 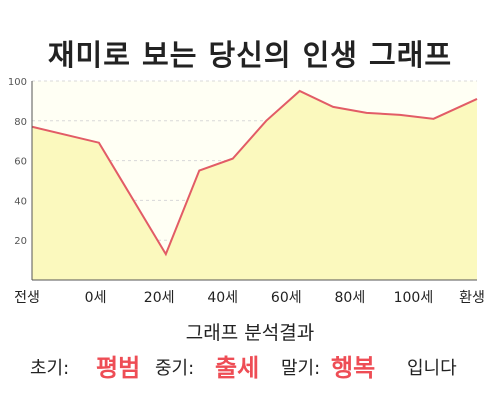 I want to click on x-tick-label: 100세, so click(x=414, y=298).